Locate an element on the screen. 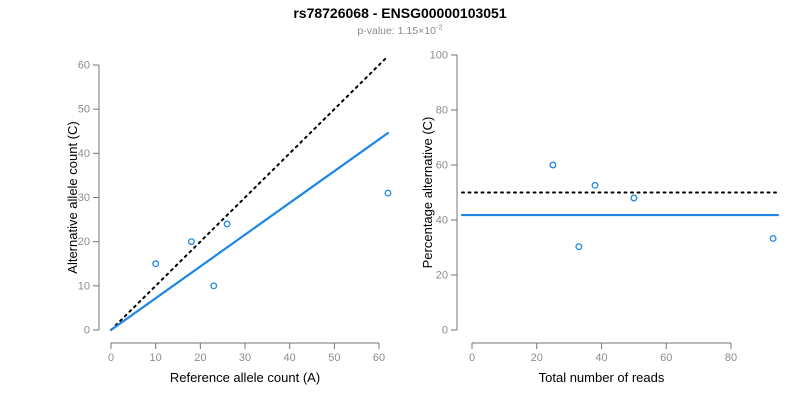 This screenshot has height=400, width=800. x-tick-label: 80 is located at coordinates (731, 358).